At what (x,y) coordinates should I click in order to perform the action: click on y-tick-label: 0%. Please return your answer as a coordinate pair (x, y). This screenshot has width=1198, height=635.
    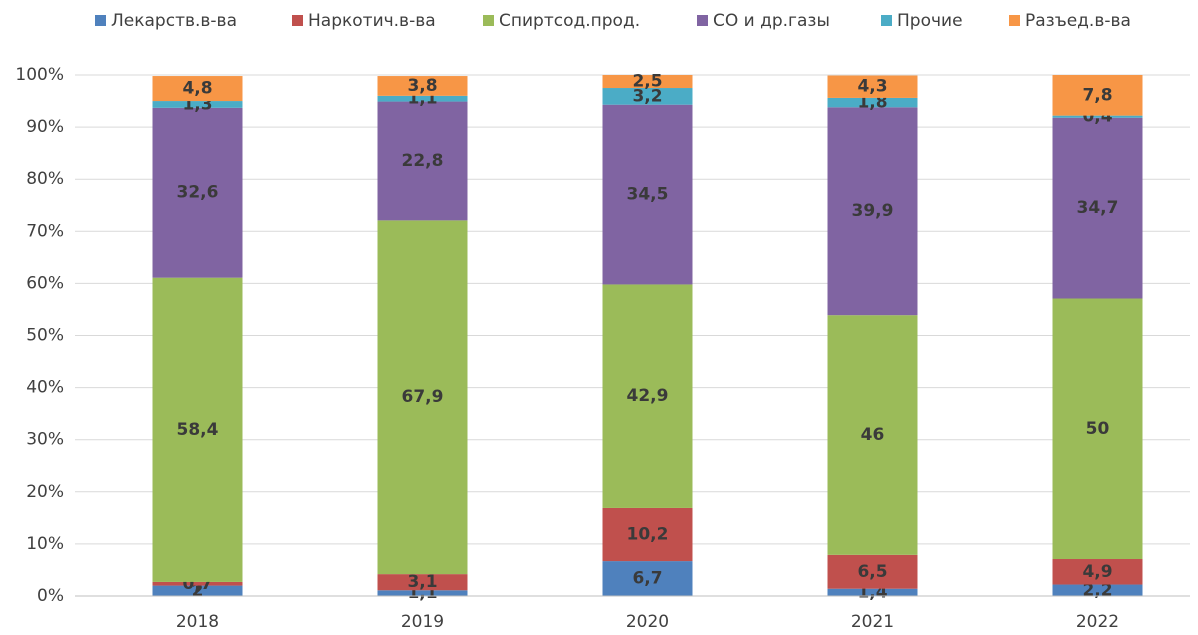
    Looking at the image, I should click on (50, 596).